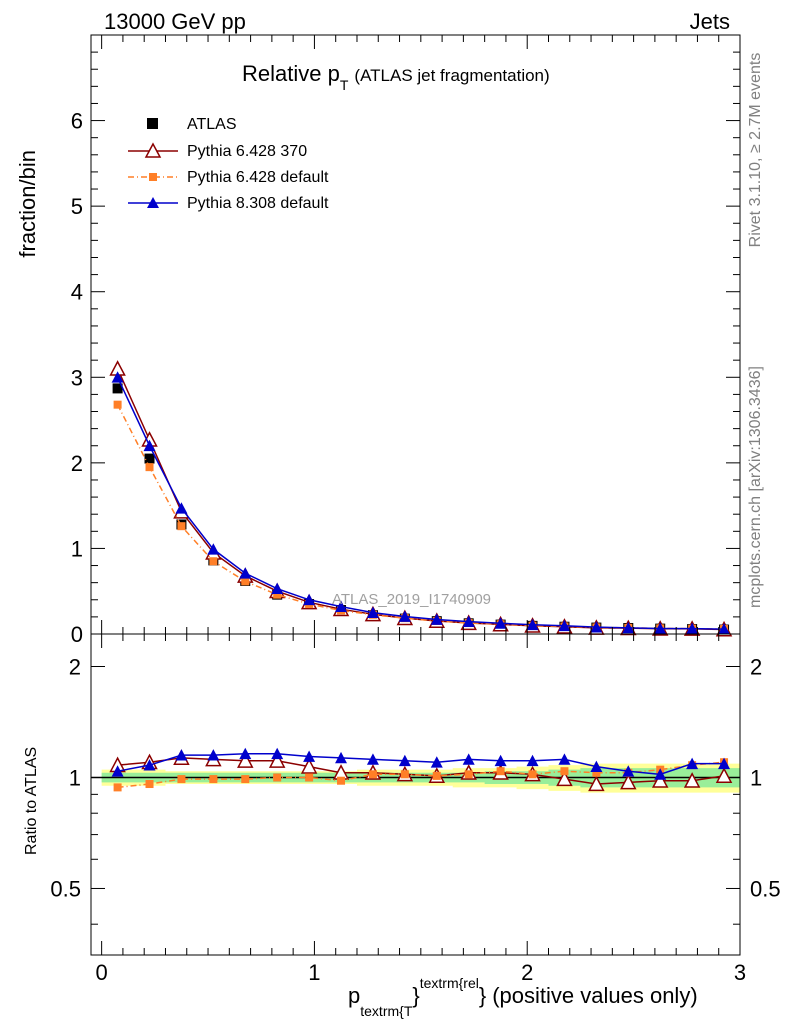 This screenshot has height=1024, width=786. I want to click on plot-title: Relative pT (ATLAS jet fragmentation), so click(396, 77).